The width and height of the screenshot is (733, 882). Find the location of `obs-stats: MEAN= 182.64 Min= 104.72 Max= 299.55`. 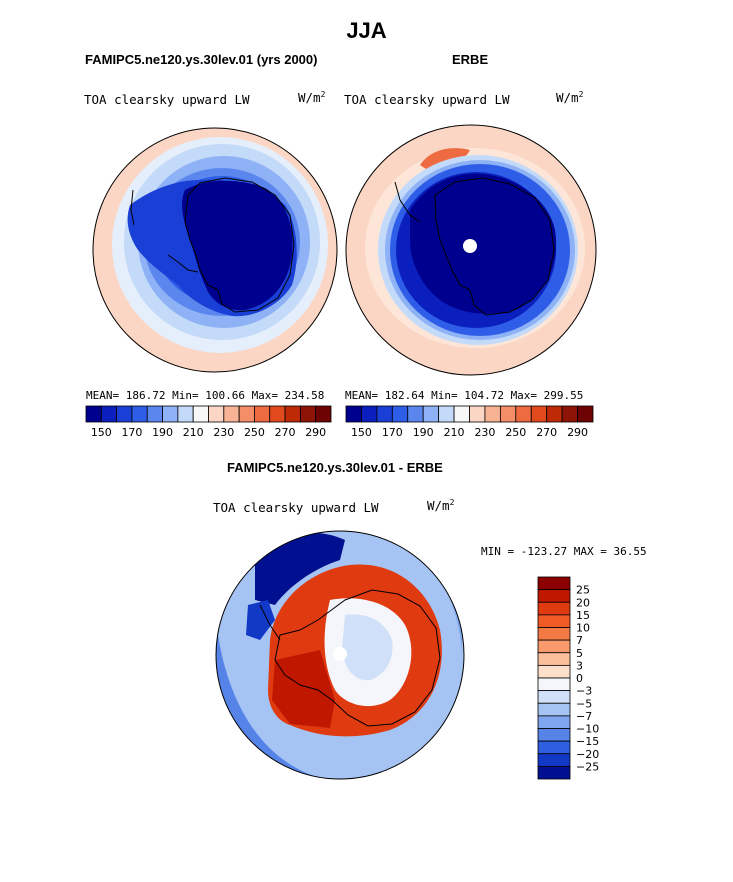

obs-stats: MEAN= 182.64 Min= 104.72 Max= 299.55 is located at coordinates (464, 395).